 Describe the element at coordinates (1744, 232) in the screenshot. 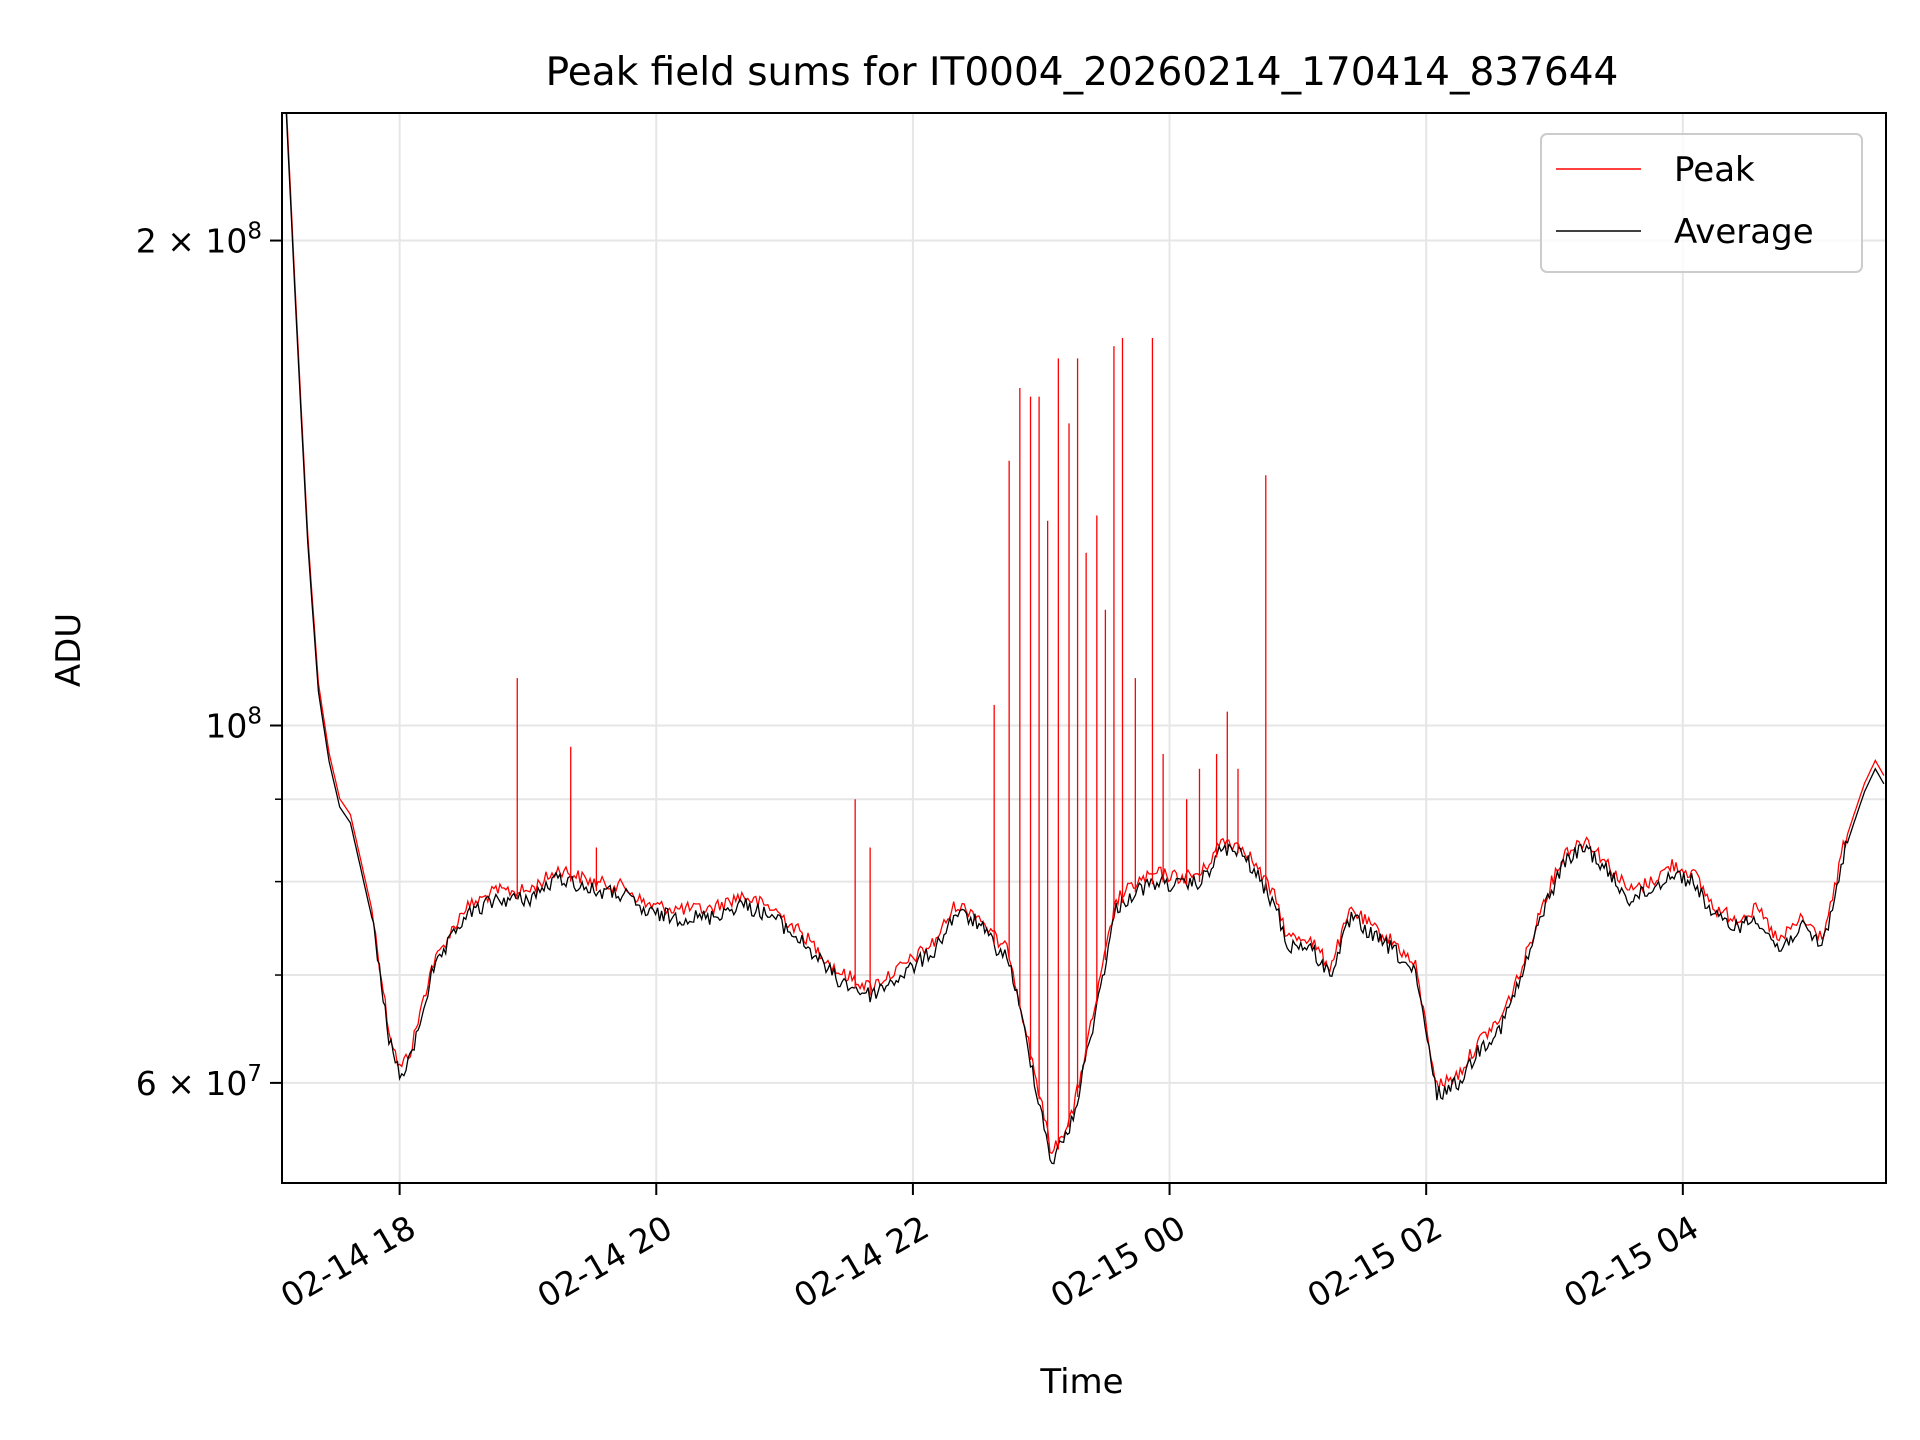

I see `legend-label-average: Average` at that location.